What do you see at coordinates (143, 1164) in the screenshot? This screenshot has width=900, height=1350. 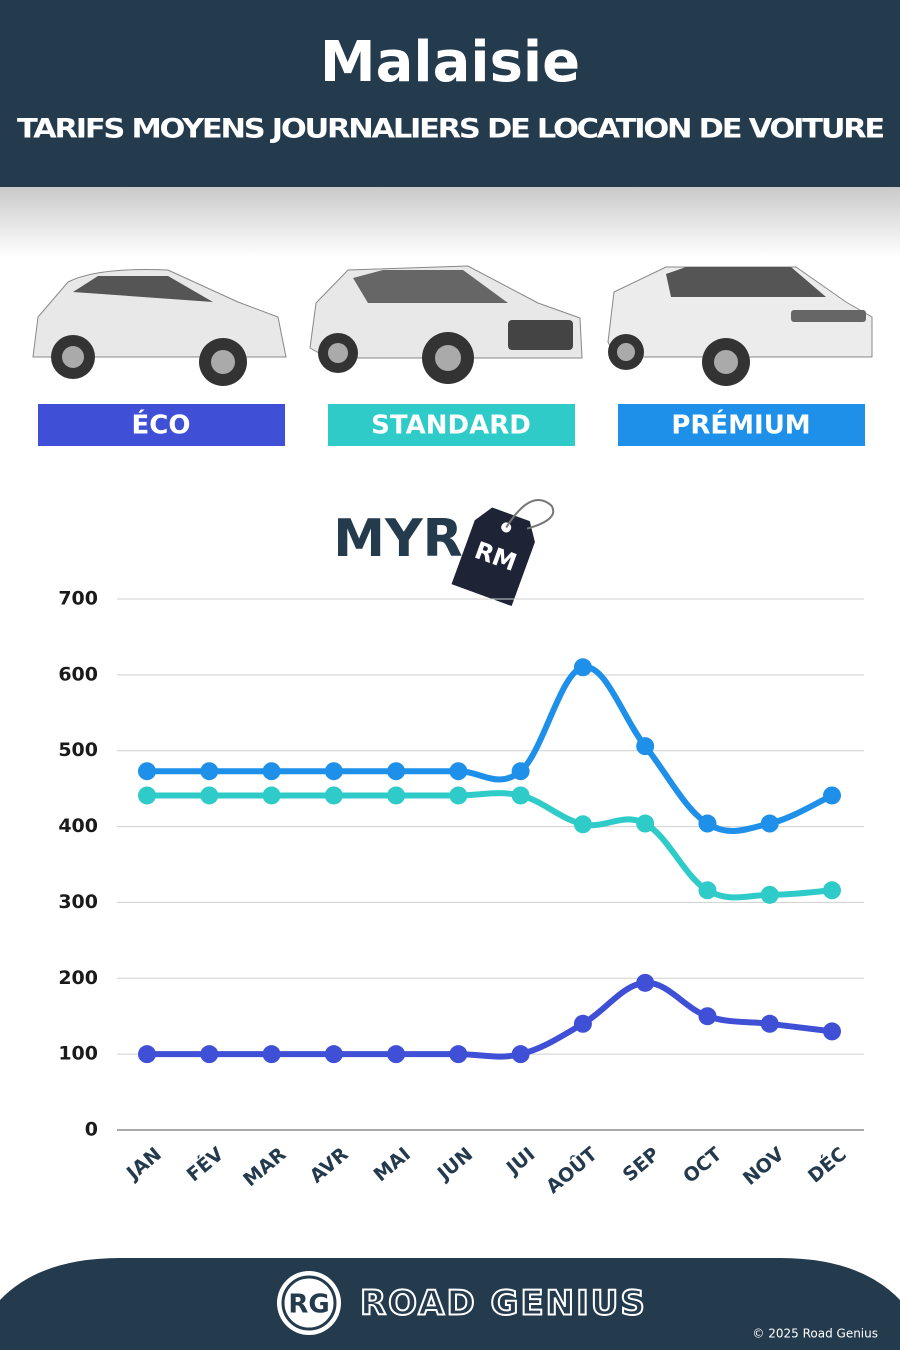 I see `x-tick-label: JAN` at bounding box center [143, 1164].